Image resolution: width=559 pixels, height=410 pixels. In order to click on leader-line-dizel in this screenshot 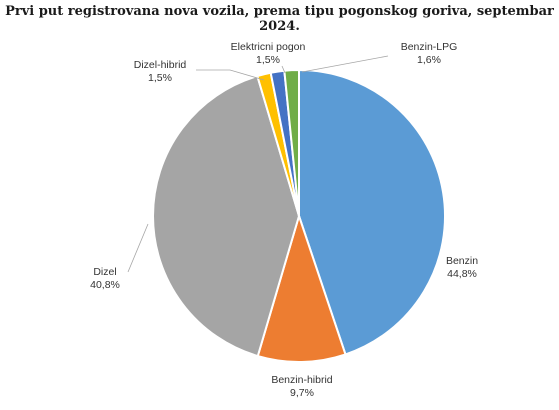, I will do `click(138, 248)`.